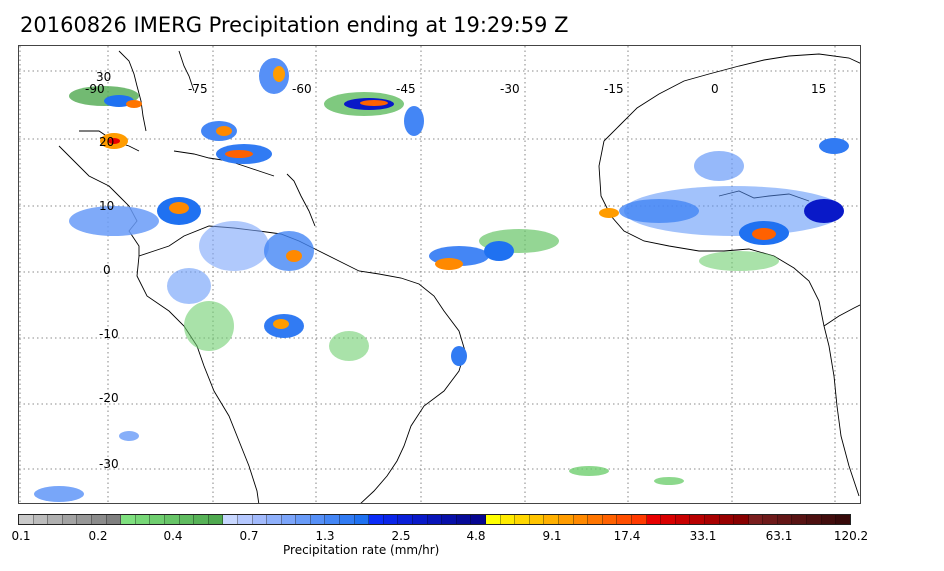 The height and width of the screenshot is (571, 944). What do you see at coordinates (107, 142) in the screenshot?
I see `lat-label: 20` at bounding box center [107, 142].